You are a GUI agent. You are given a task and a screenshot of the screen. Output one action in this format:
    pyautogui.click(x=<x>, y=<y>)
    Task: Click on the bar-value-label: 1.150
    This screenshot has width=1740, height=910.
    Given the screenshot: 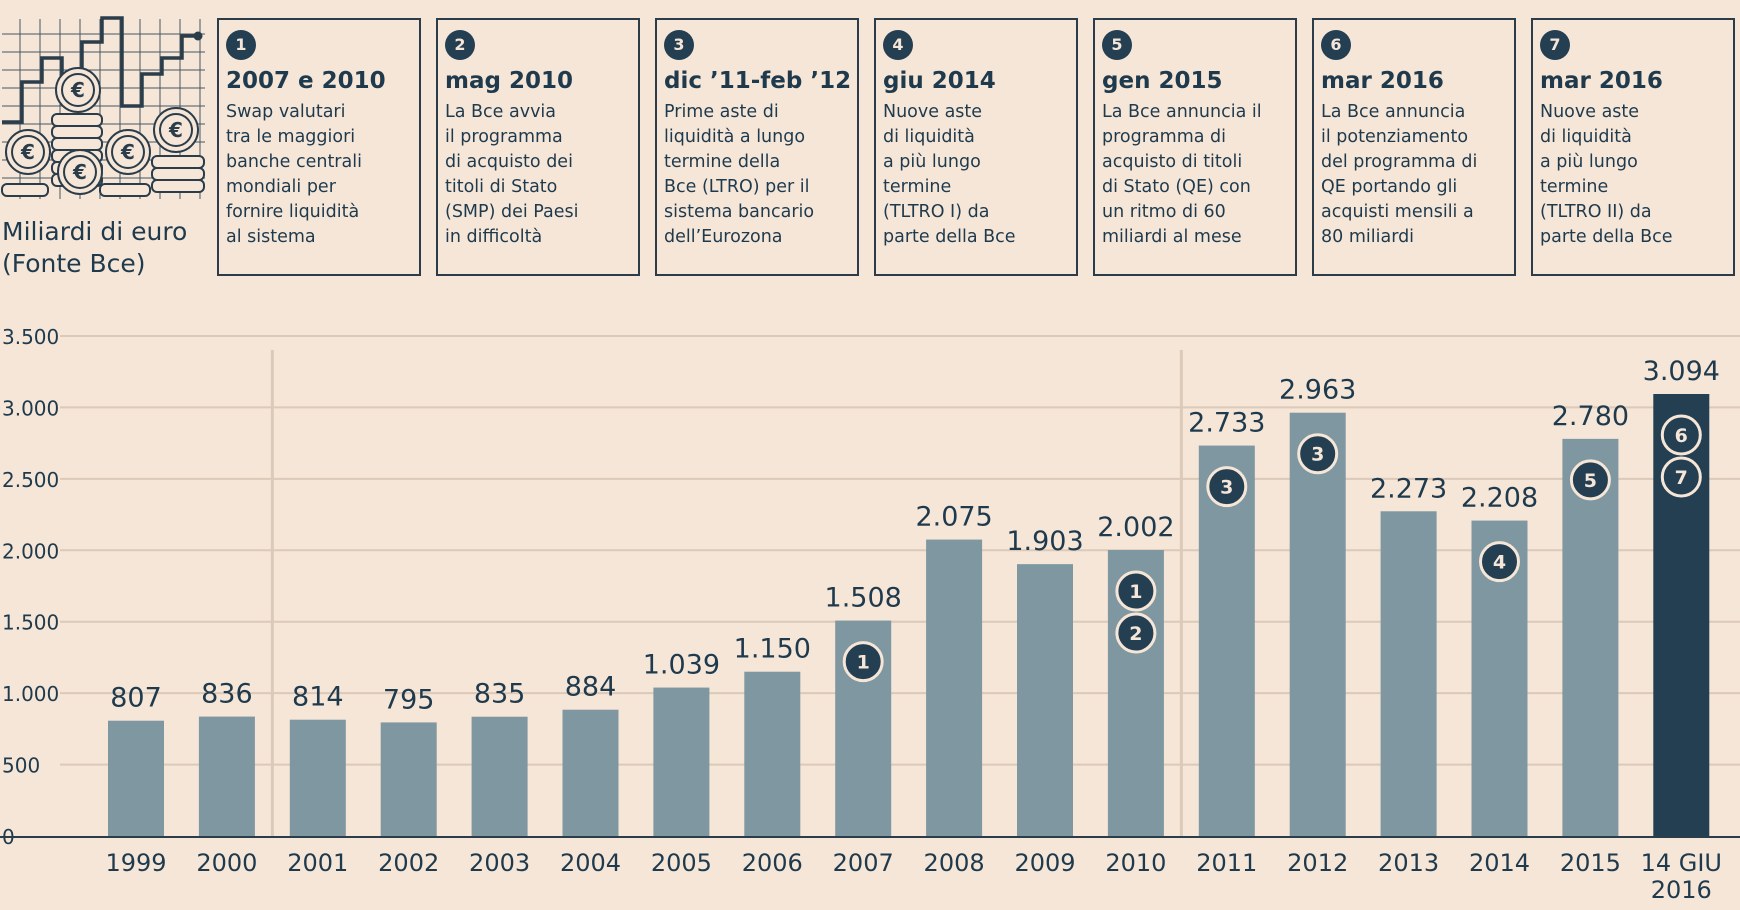 What is the action you would take?
    pyautogui.click(x=772, y=649)
    